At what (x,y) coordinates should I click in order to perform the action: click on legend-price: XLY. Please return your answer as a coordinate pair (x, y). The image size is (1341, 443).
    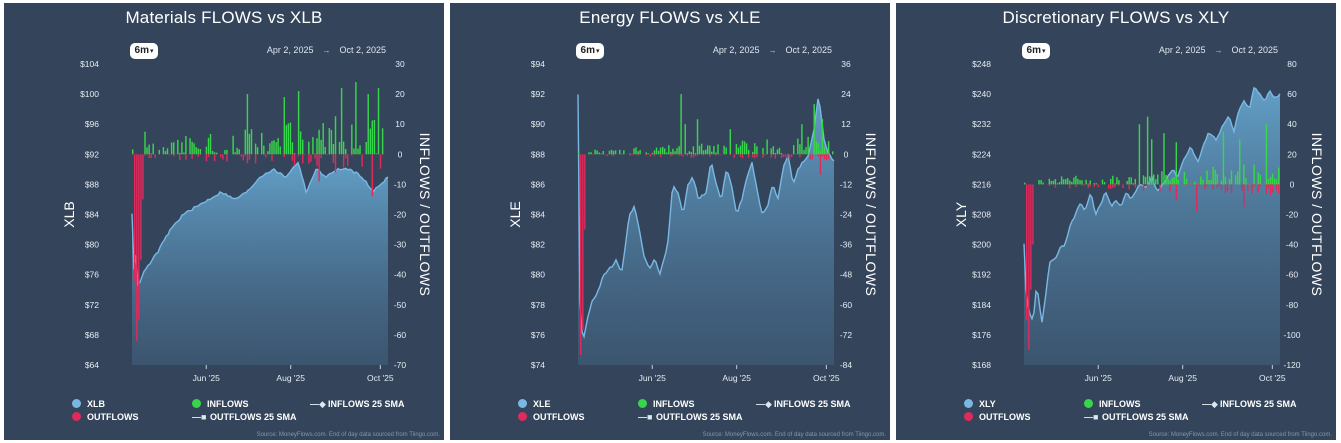
    Looking at the image, I should click on (980, 404).